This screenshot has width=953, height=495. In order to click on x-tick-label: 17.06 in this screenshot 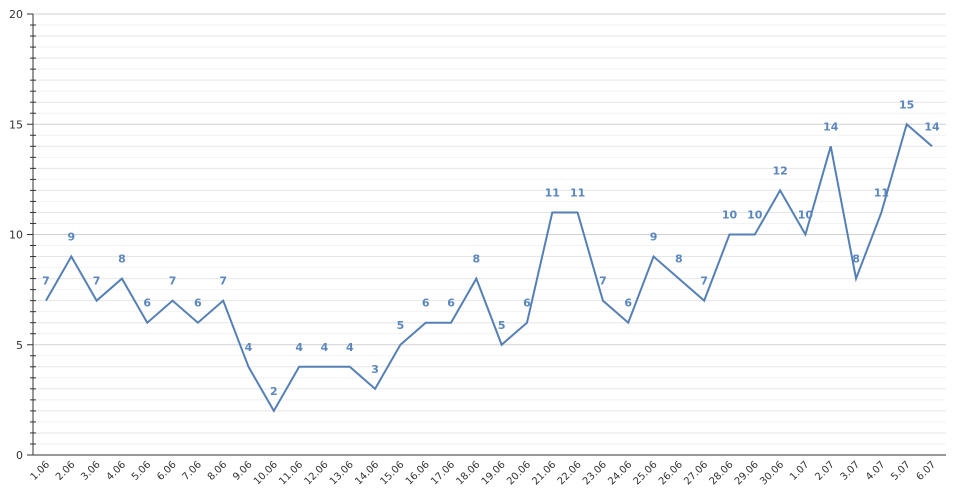, I will do `click(443, 473)`.